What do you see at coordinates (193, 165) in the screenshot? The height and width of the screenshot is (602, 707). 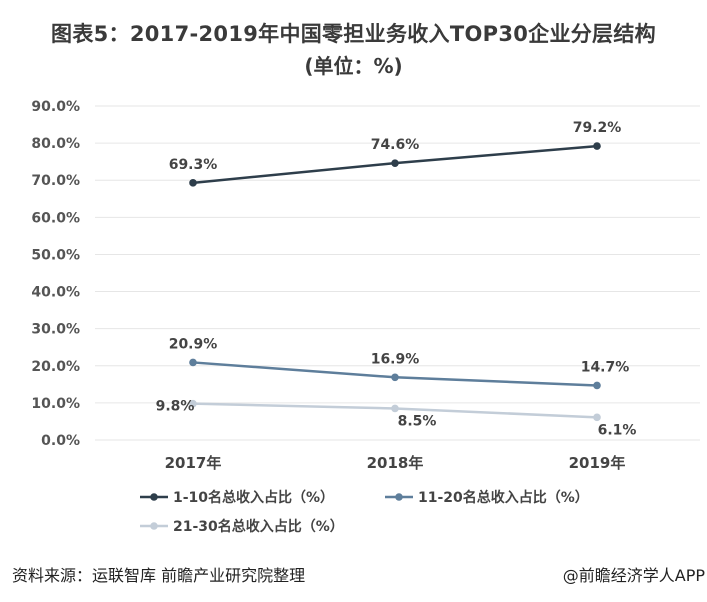 I see `data-label: 69.3%` at bounding box center [193, 165].